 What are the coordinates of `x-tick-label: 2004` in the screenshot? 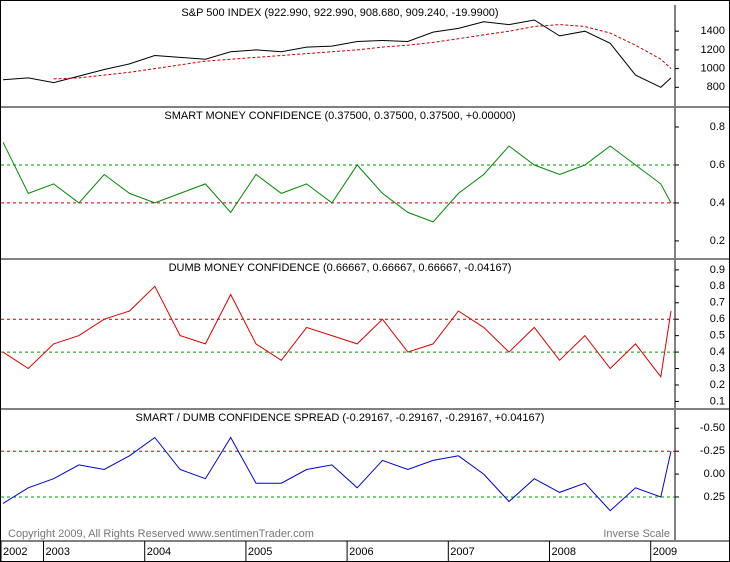 It's located at (159, 552).